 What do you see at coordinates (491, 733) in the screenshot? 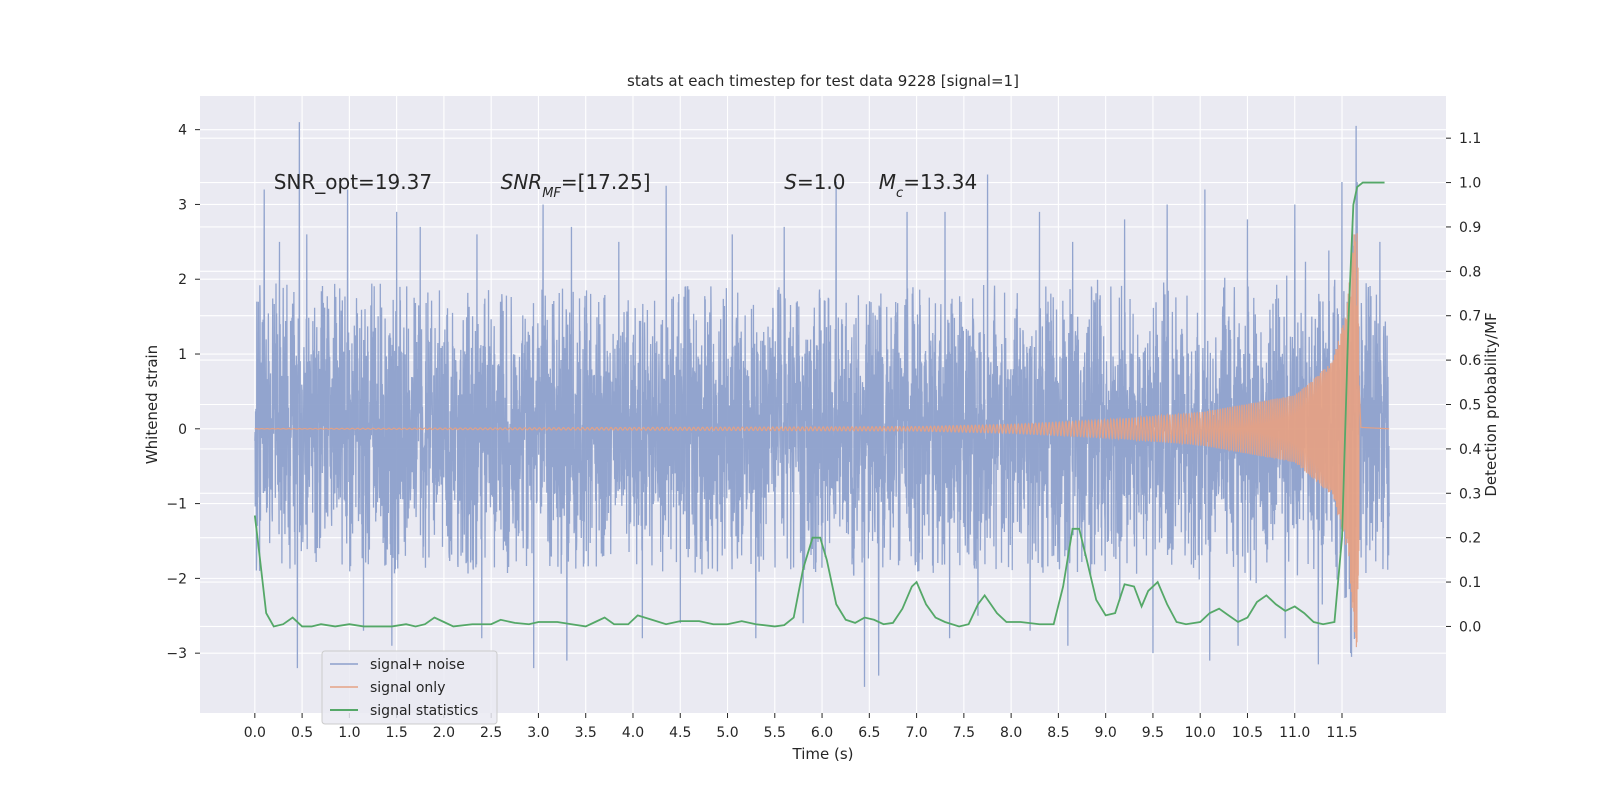
I see `x-tick-label: 2.5` at bounding box center [491, 733].